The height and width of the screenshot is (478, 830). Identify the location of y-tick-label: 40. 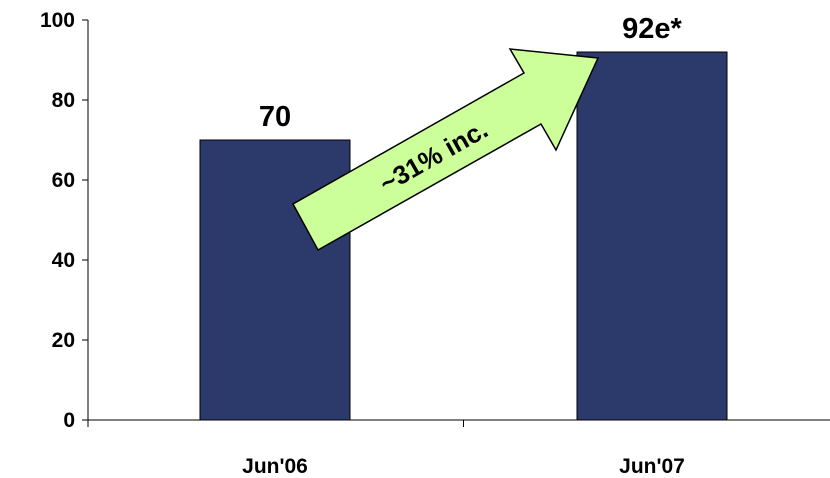
(63, 260).